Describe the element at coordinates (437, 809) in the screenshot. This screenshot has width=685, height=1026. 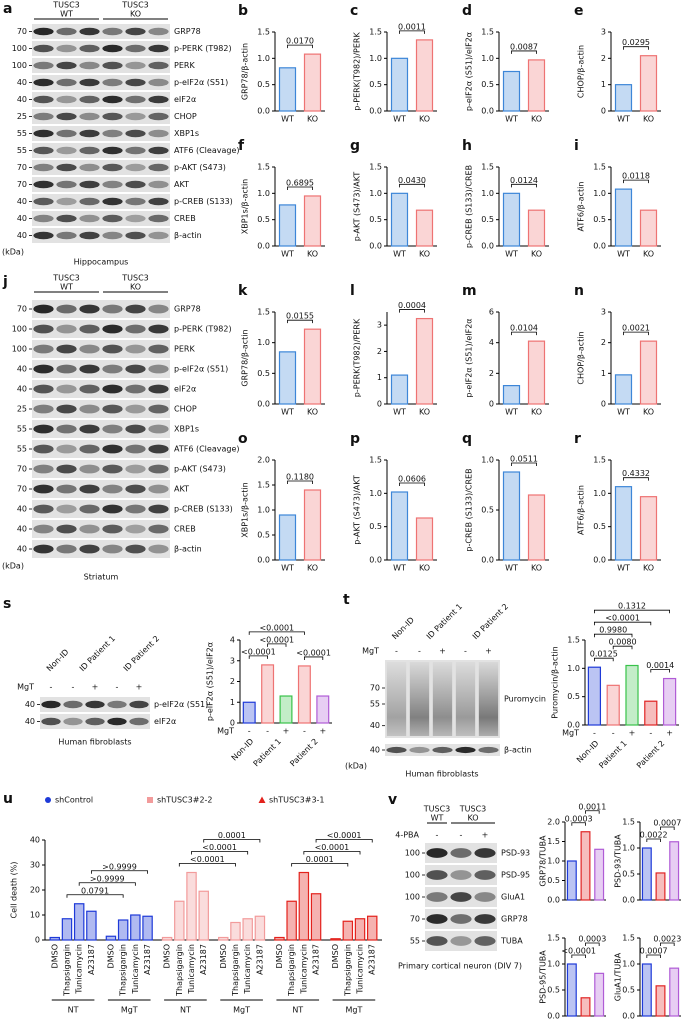
I see `genotype-gene: TUSC3` at that location.